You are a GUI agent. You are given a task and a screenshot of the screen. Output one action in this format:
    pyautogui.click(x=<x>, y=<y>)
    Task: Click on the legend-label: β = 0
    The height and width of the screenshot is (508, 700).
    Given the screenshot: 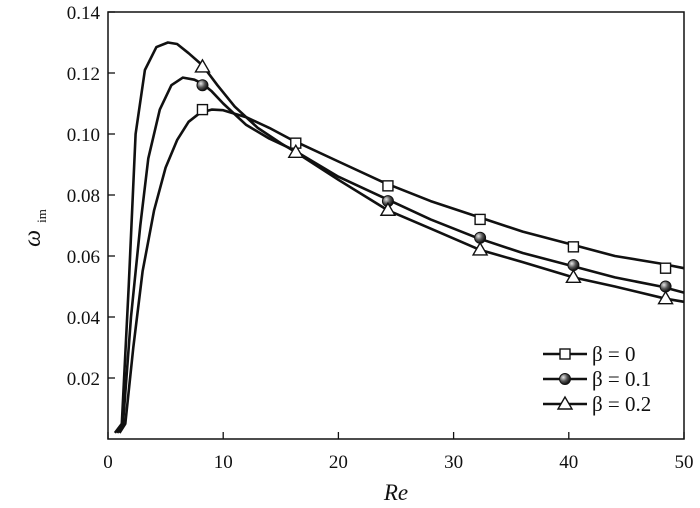 What is the action you would take?
    pyautogui.click(x=614, y=354)
    